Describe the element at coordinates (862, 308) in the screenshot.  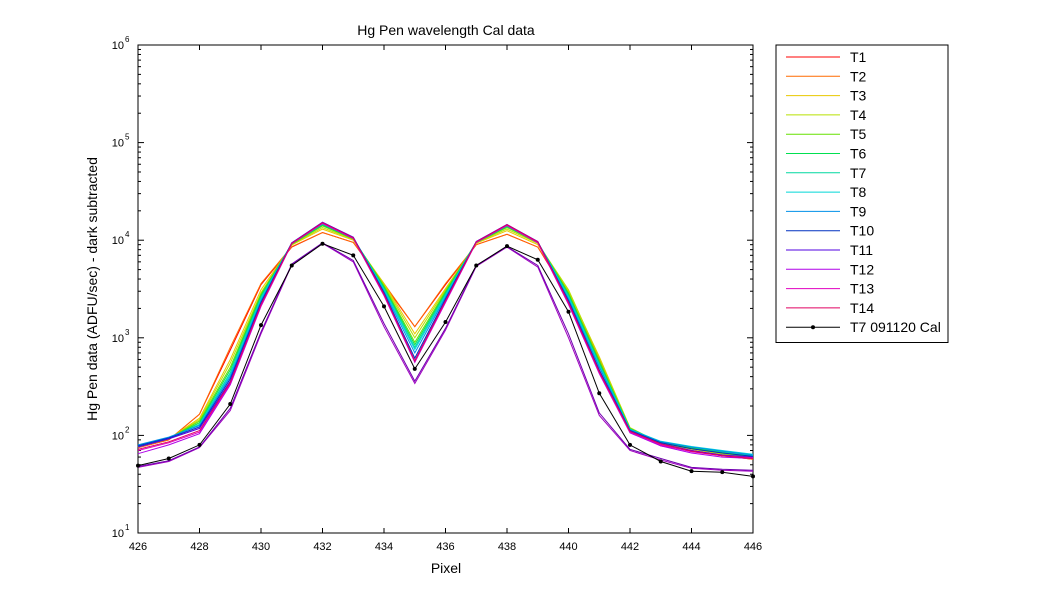
I see `legend-label: T14` at that location.